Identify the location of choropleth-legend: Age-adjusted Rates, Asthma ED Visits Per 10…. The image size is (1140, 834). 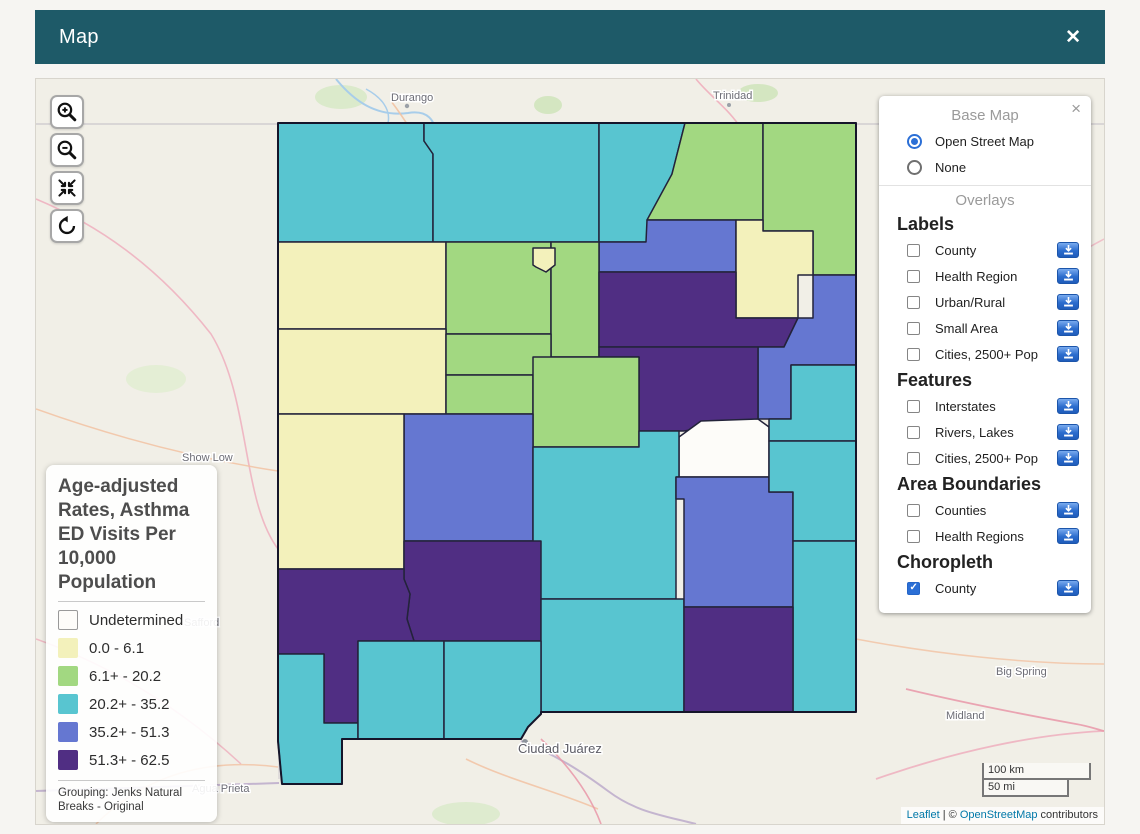
(131, 643).